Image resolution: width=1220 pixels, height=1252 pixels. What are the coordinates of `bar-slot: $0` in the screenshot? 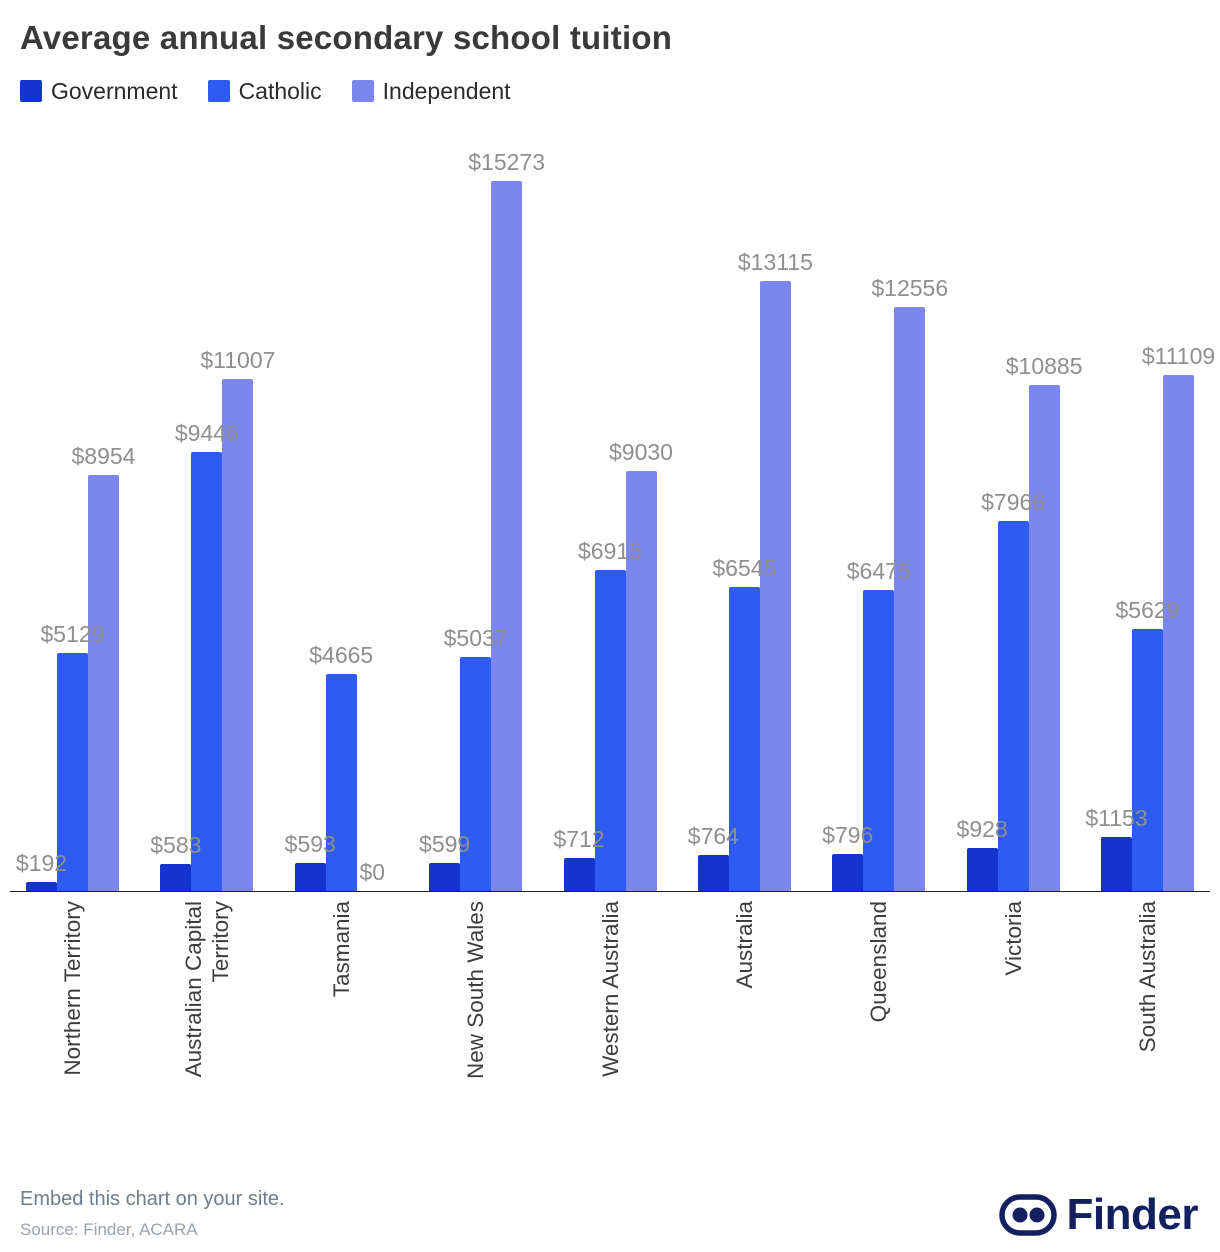 It's located at (372, 516).